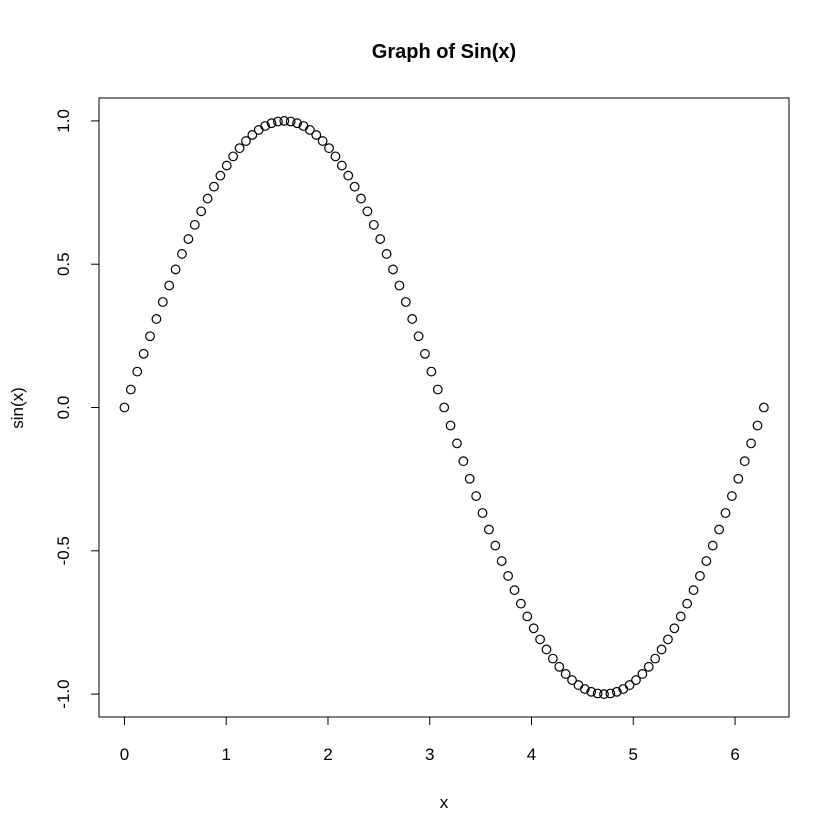 The image size is (840, 840). What do you see at coordinates (444, 802) in the screenshot?
I see `x-axis-label: x` at bounding box center [444, 802].